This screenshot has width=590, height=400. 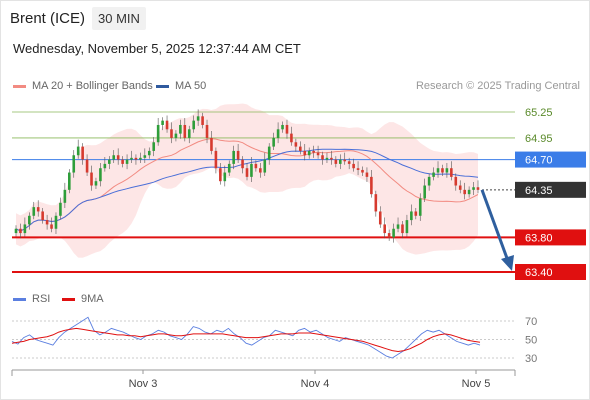 I want to click on time-axis-label: Nov 4, so click(x=315, y=384).